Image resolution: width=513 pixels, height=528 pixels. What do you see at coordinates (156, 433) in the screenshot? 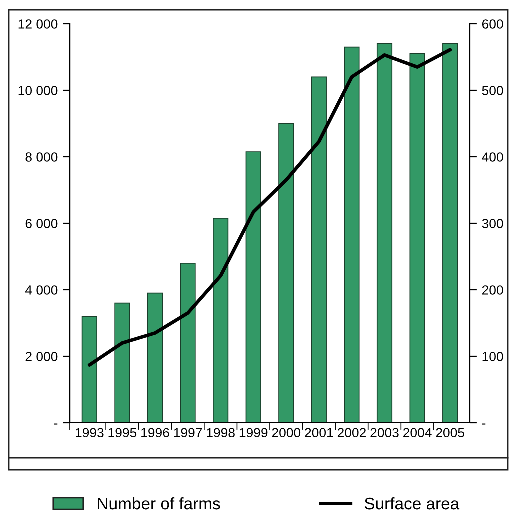
I see `x-tick-label: 1996` at bounding box center [156, 433].